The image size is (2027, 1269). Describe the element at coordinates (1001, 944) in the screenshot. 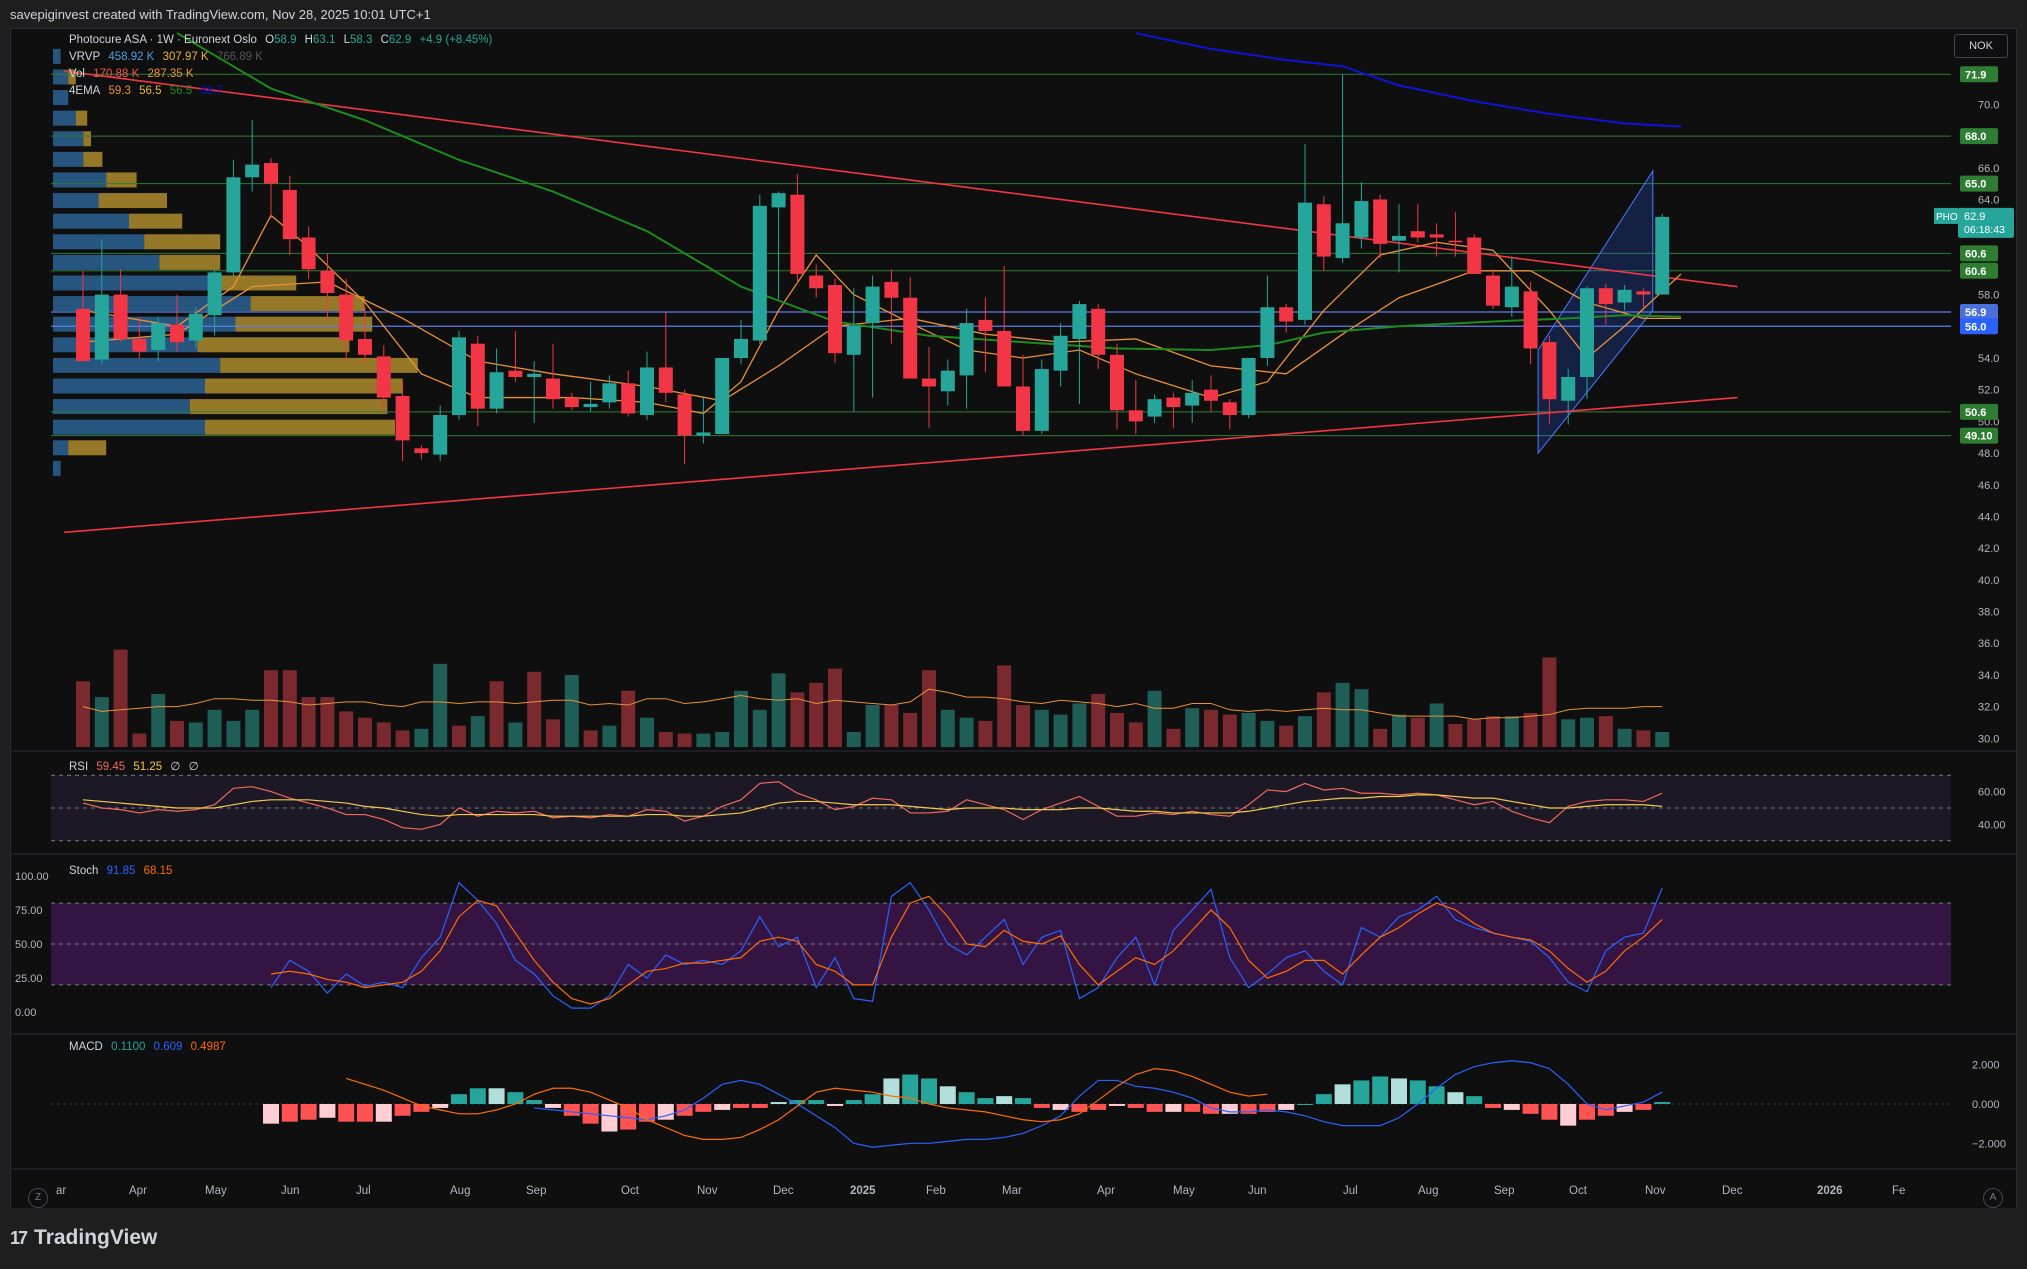

I see `stoch-band` at that location.